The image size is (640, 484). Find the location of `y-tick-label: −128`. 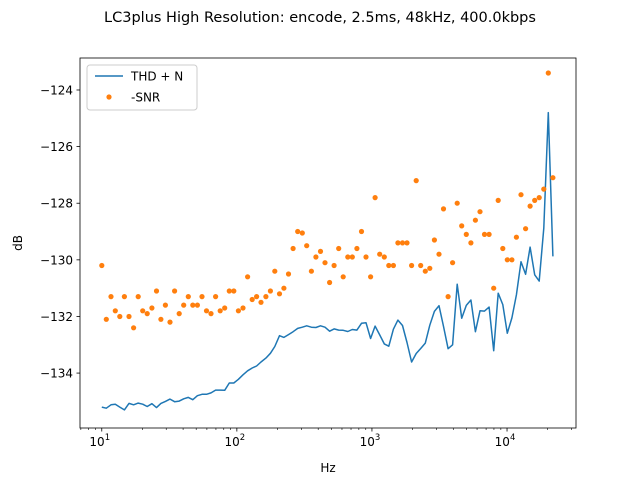

y-tick-label: −128 is located at coordinates (56, 204).